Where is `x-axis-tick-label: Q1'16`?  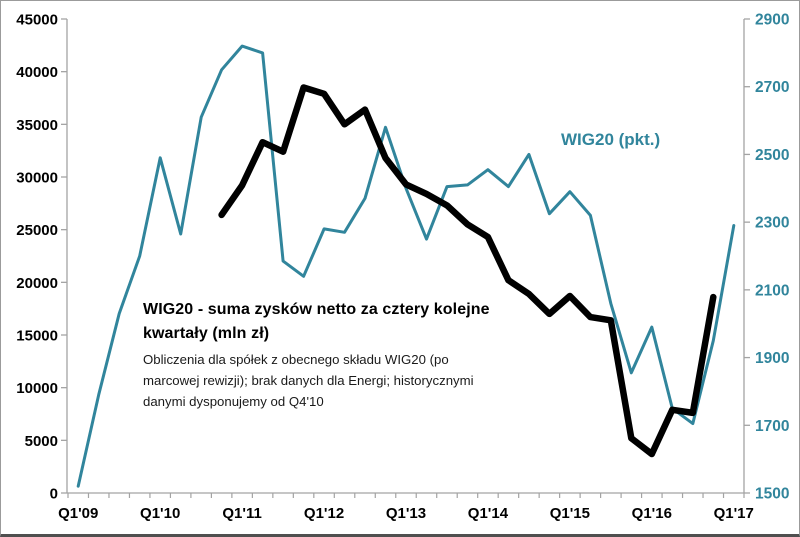
x-axis-tick-label: Q1'16 is located at coordinates (652, 513).